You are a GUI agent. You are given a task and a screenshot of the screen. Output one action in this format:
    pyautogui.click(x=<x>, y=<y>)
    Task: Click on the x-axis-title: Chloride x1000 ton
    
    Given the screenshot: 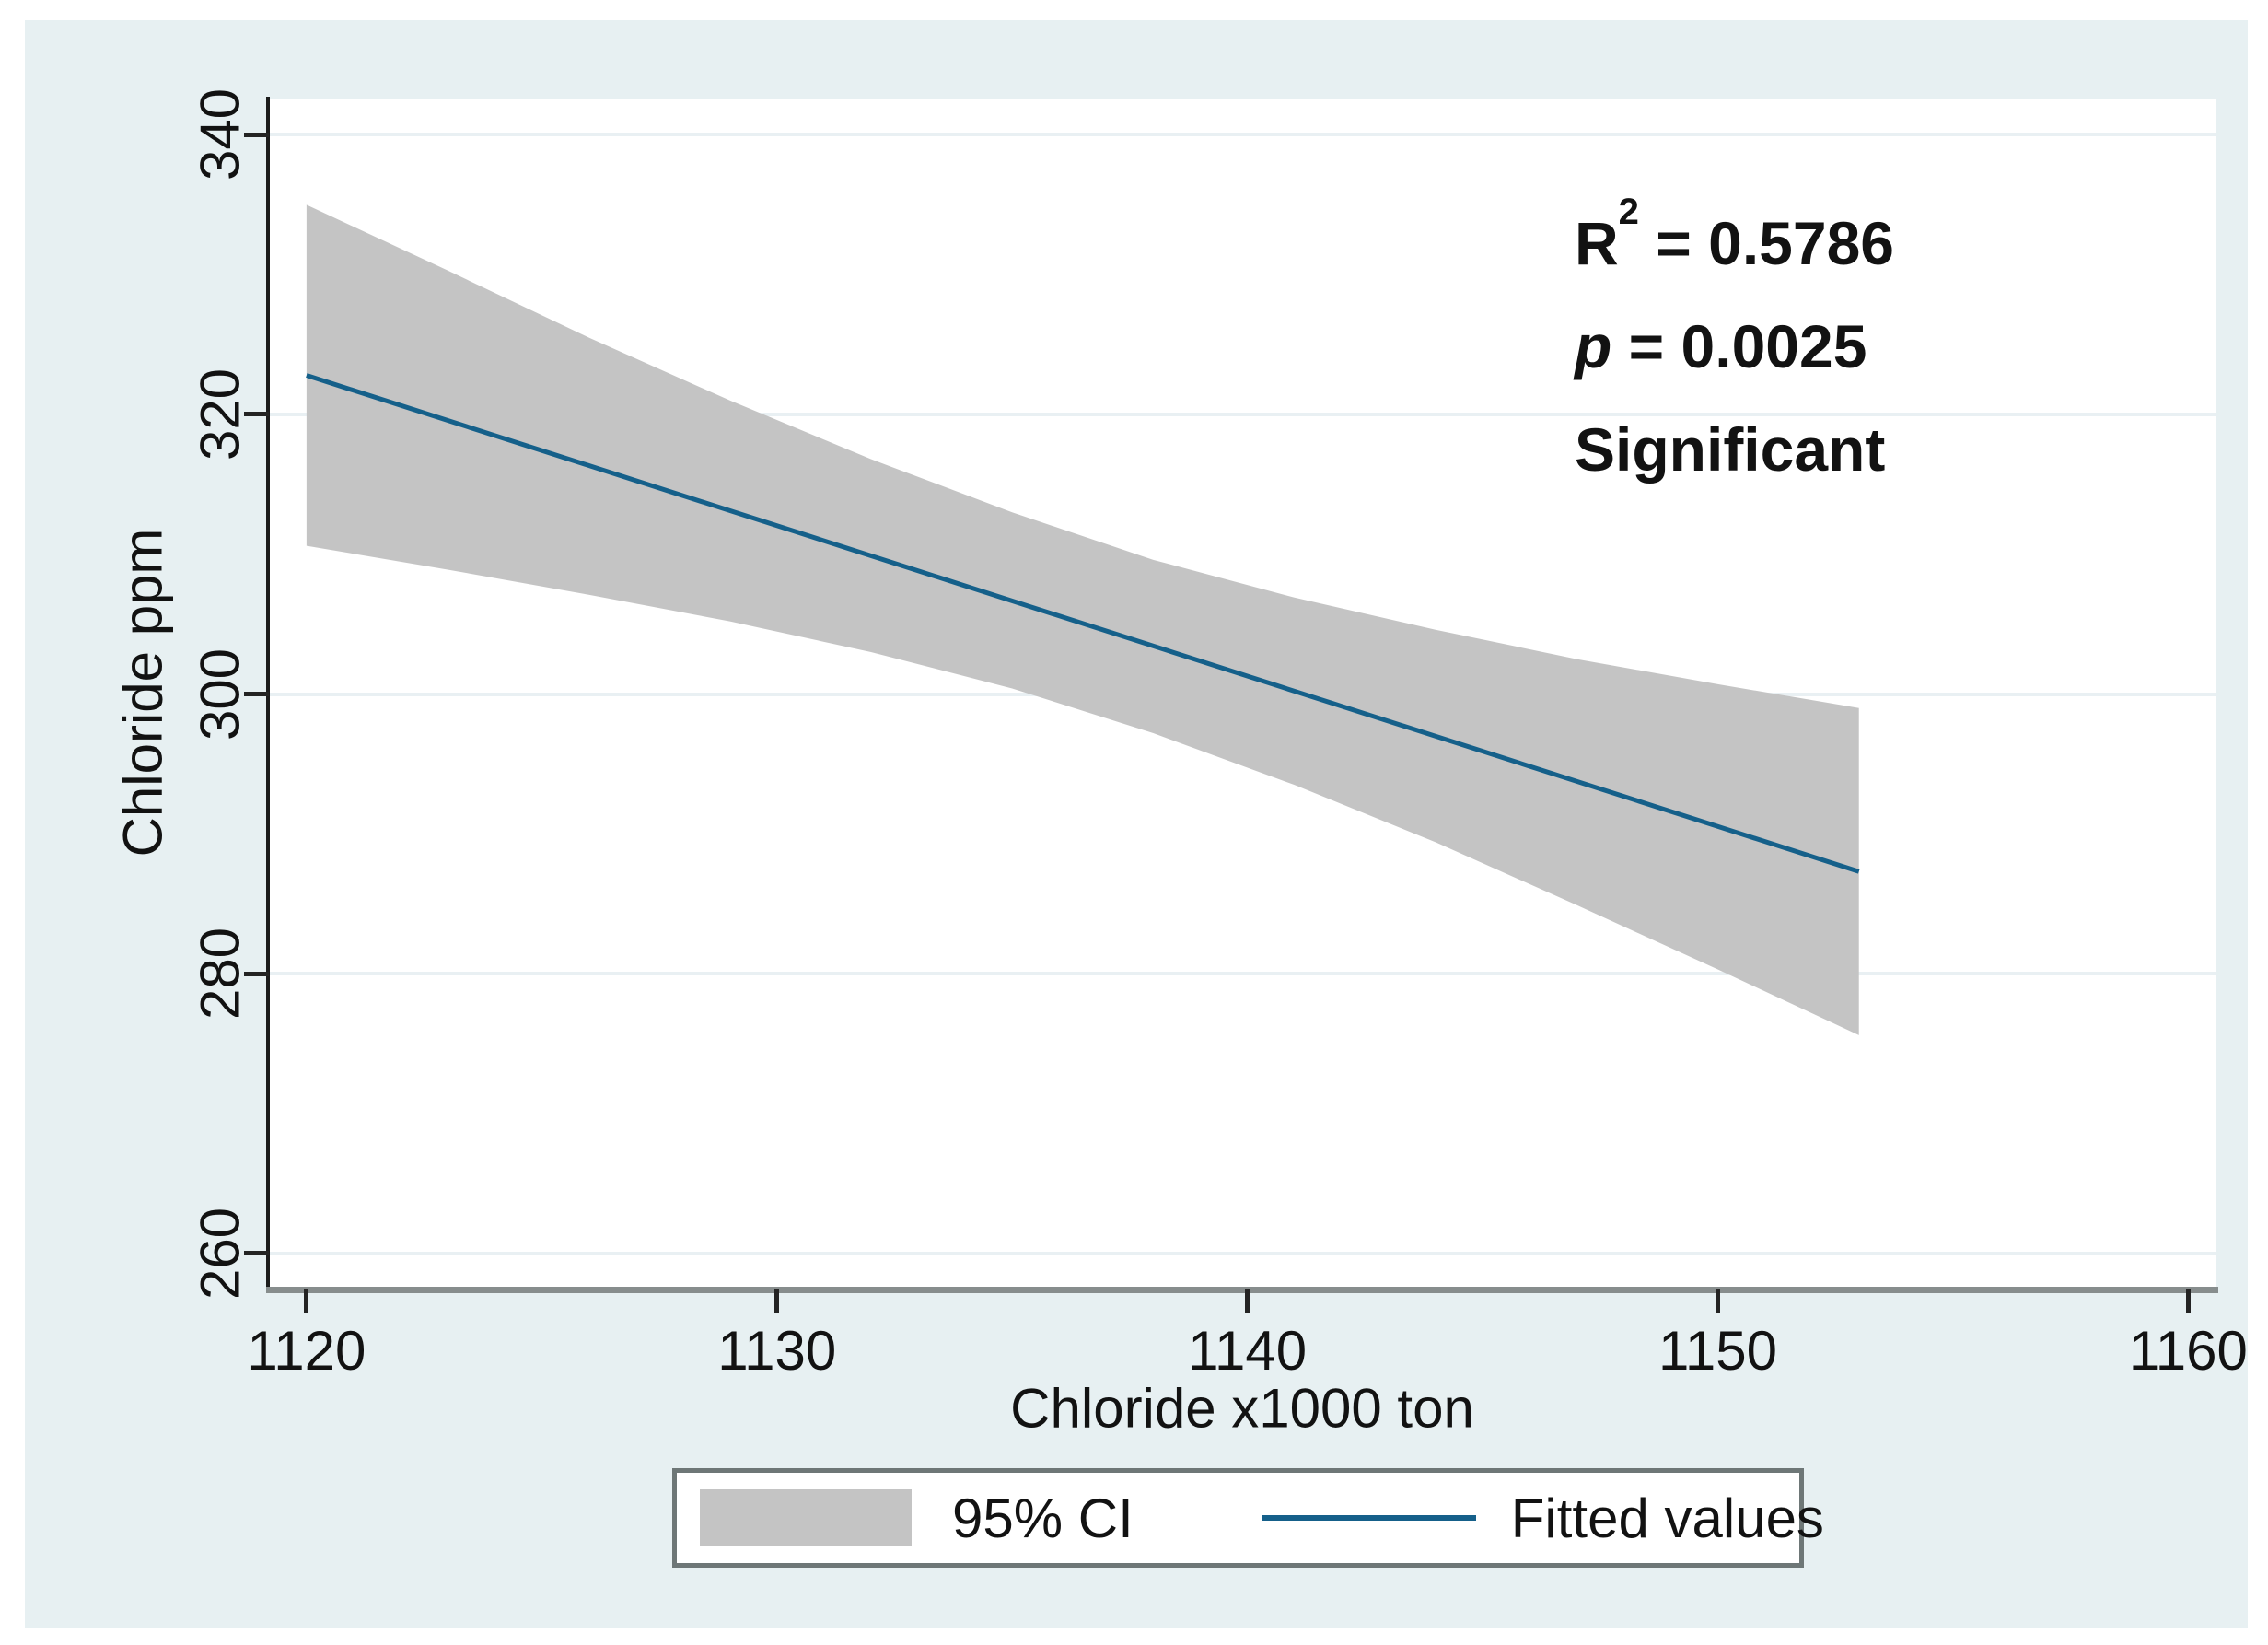 What is the action you would take?
    pyautogui.click(x=1242, y=1408)
    